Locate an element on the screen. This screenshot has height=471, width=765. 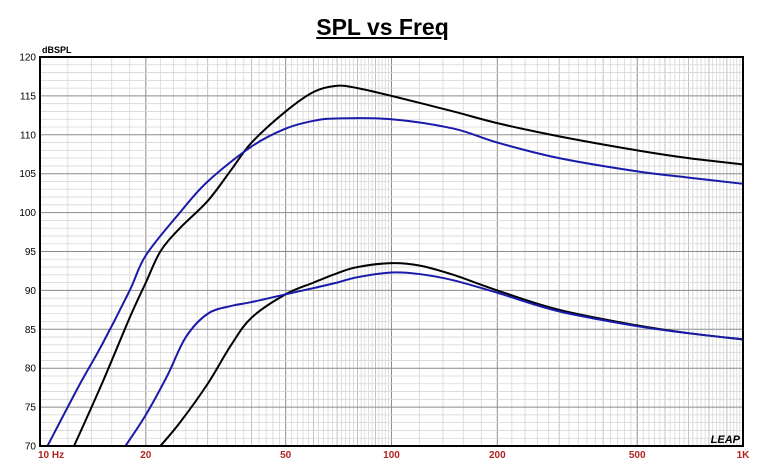
y-tick-label: 80 is located at coordinates (31, 369).